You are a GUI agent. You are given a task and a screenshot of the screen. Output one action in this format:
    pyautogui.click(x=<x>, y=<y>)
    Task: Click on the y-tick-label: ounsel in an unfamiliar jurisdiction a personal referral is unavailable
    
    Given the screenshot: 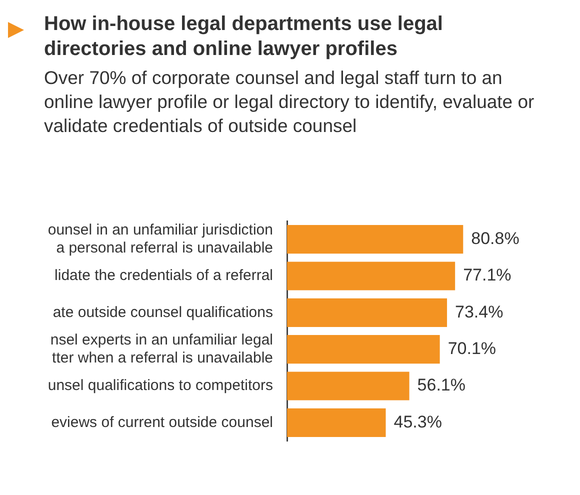 What is the action you would take?
    pyautogui.click(x=160, y=238)
    